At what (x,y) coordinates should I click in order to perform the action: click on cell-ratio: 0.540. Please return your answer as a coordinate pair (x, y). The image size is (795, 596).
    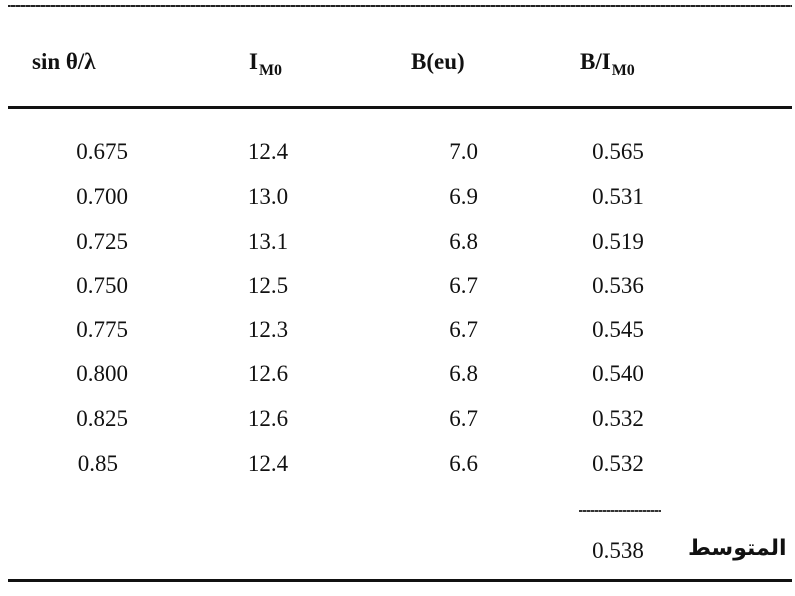
    Looking at the image, I should click on (618, 373).